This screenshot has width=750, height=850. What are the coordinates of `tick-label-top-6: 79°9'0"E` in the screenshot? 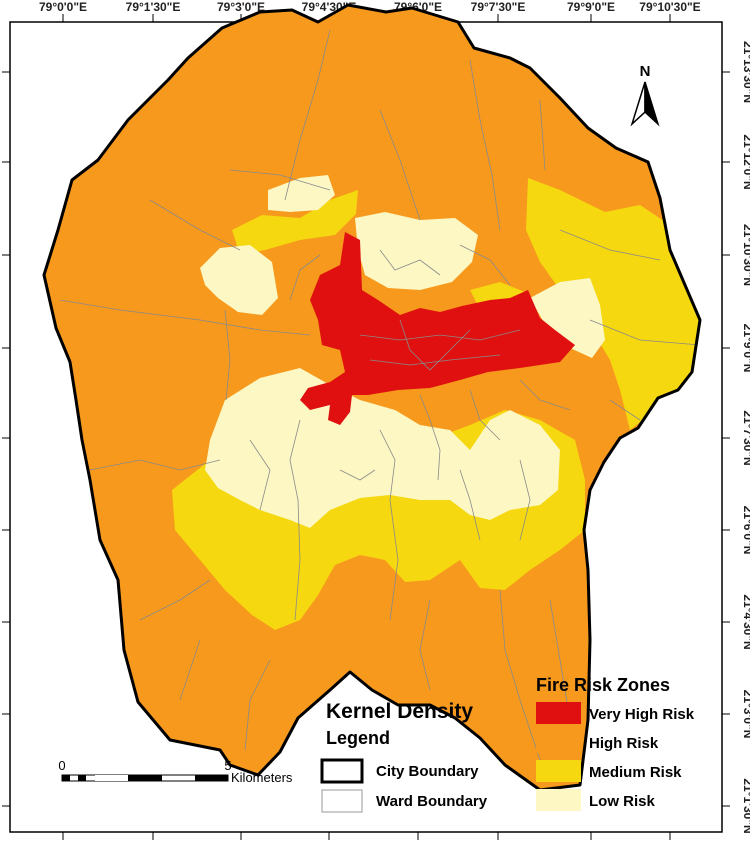 It's located at (591, 7).